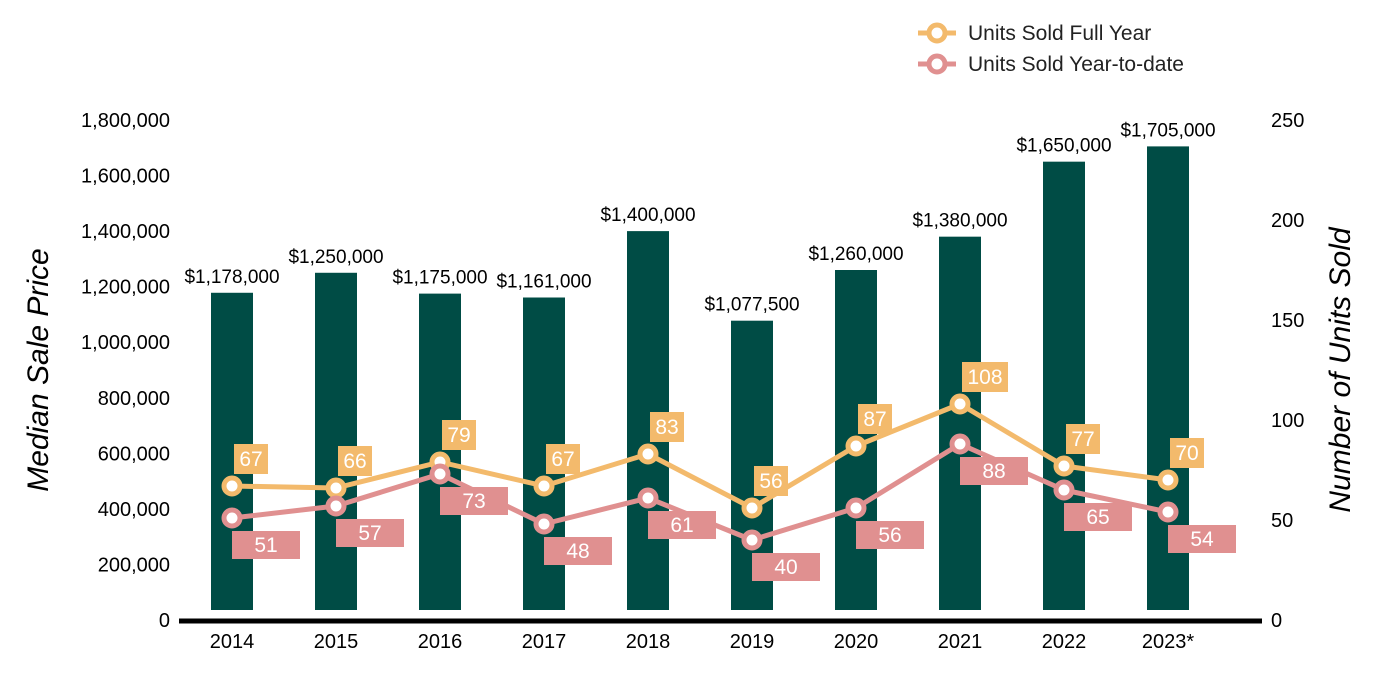 This screenshot has height=700, width=1400. What do you see at coordinates (937, 33) in the screenshot?
I see `legend-marker-full-year` at bounding box center [937, 33].